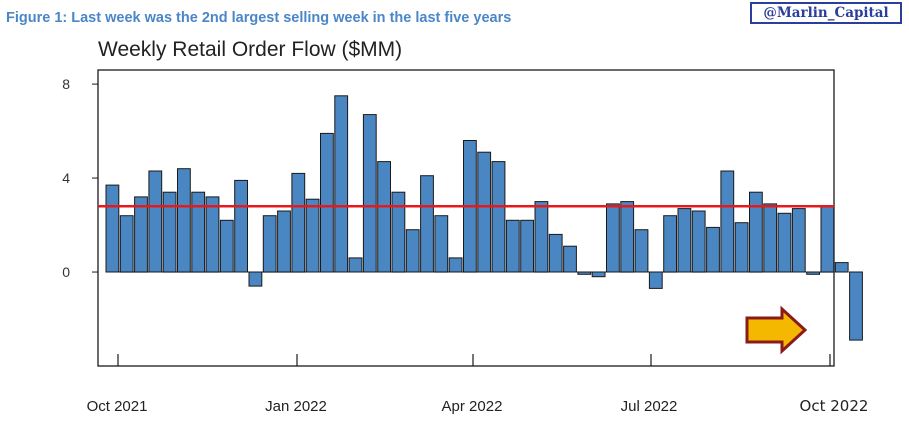 Image resolution: width=909 pixels, height=428 pixels. What do you see at coordinates (834, 406) in the screenshot?
I see `x-tick-label: Oct 2022` at bounding box center [834, 406].